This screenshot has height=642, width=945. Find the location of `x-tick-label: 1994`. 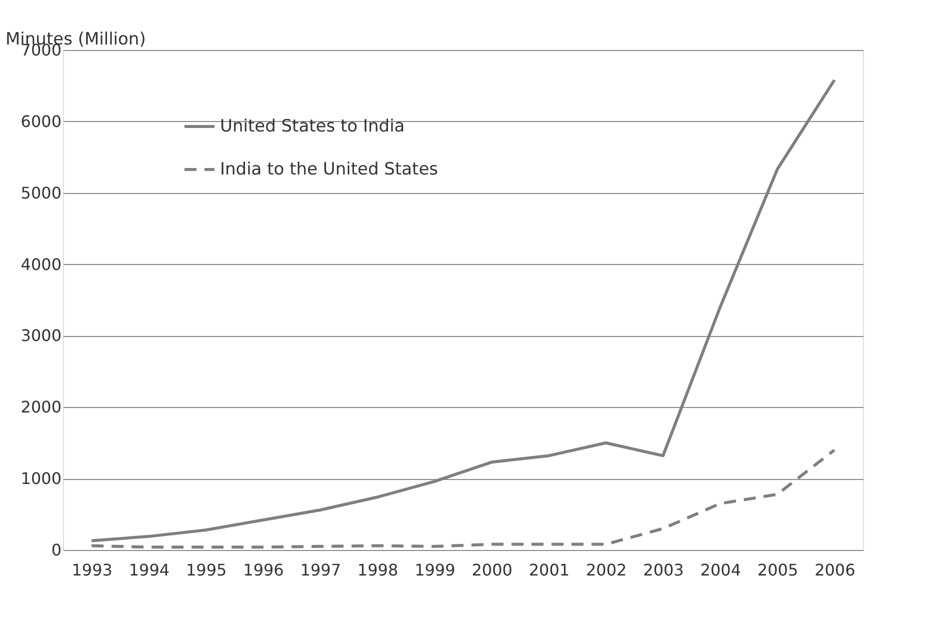

x-tick-label: 1994 is located at coordinates (149, 570).